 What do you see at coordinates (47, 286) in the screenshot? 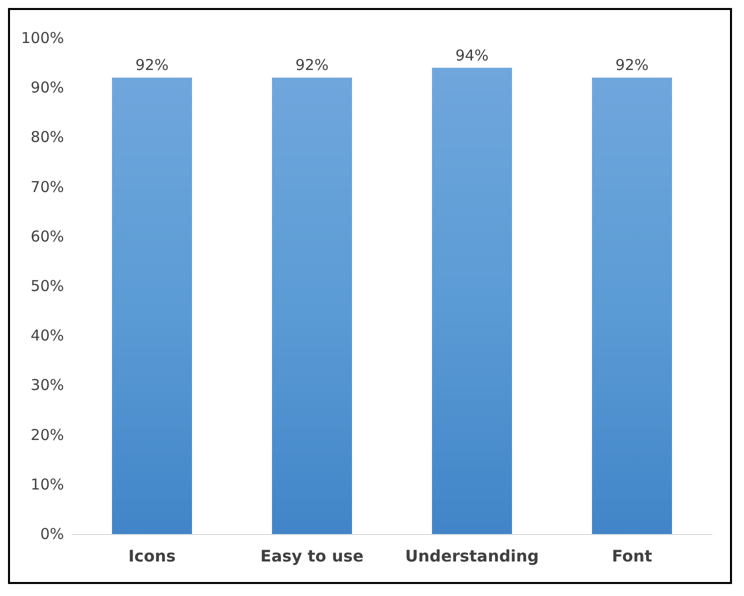
I see `y-tick-label: 50%` at bounding box center [47, 286].